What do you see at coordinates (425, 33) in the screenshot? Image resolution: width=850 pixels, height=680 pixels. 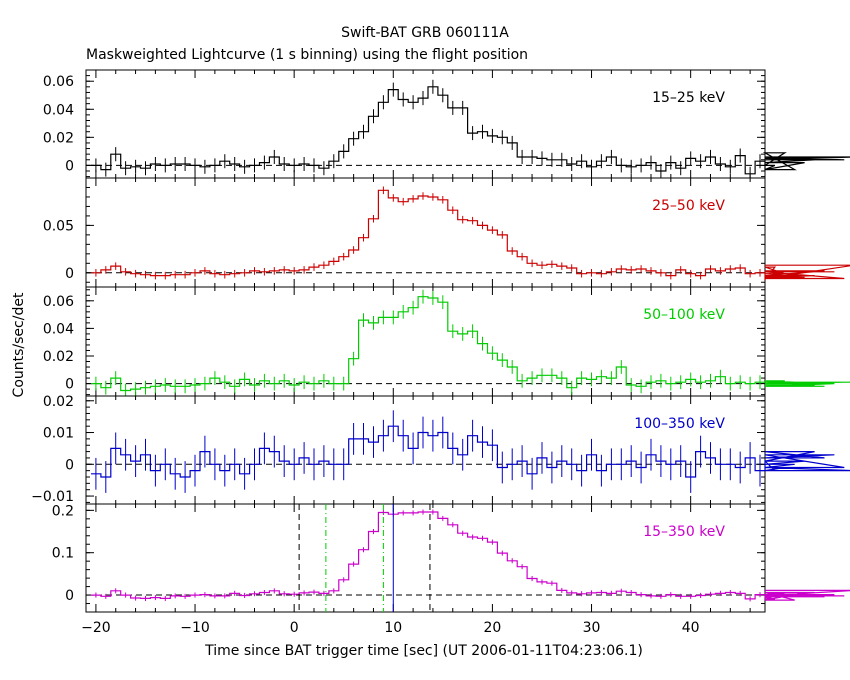 I see `chart-title: Swift-BAT GRB 060111A` at bounding box center [425, 33].